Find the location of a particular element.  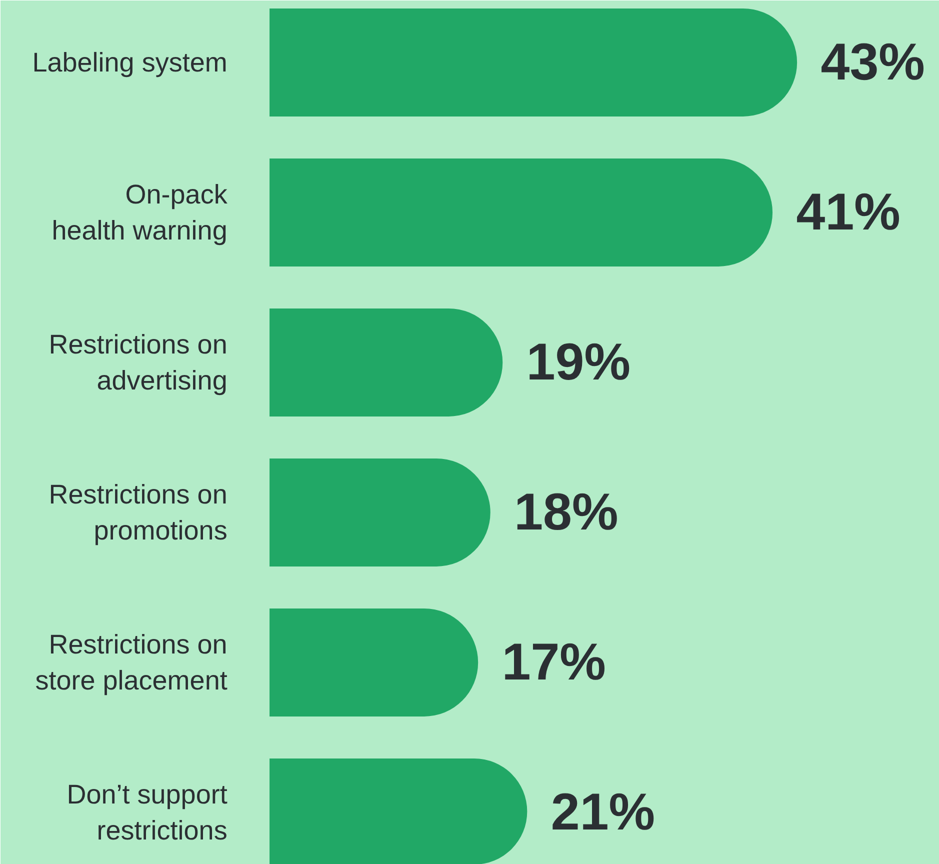

data-label: 19% is located at coordinates (578, 362).